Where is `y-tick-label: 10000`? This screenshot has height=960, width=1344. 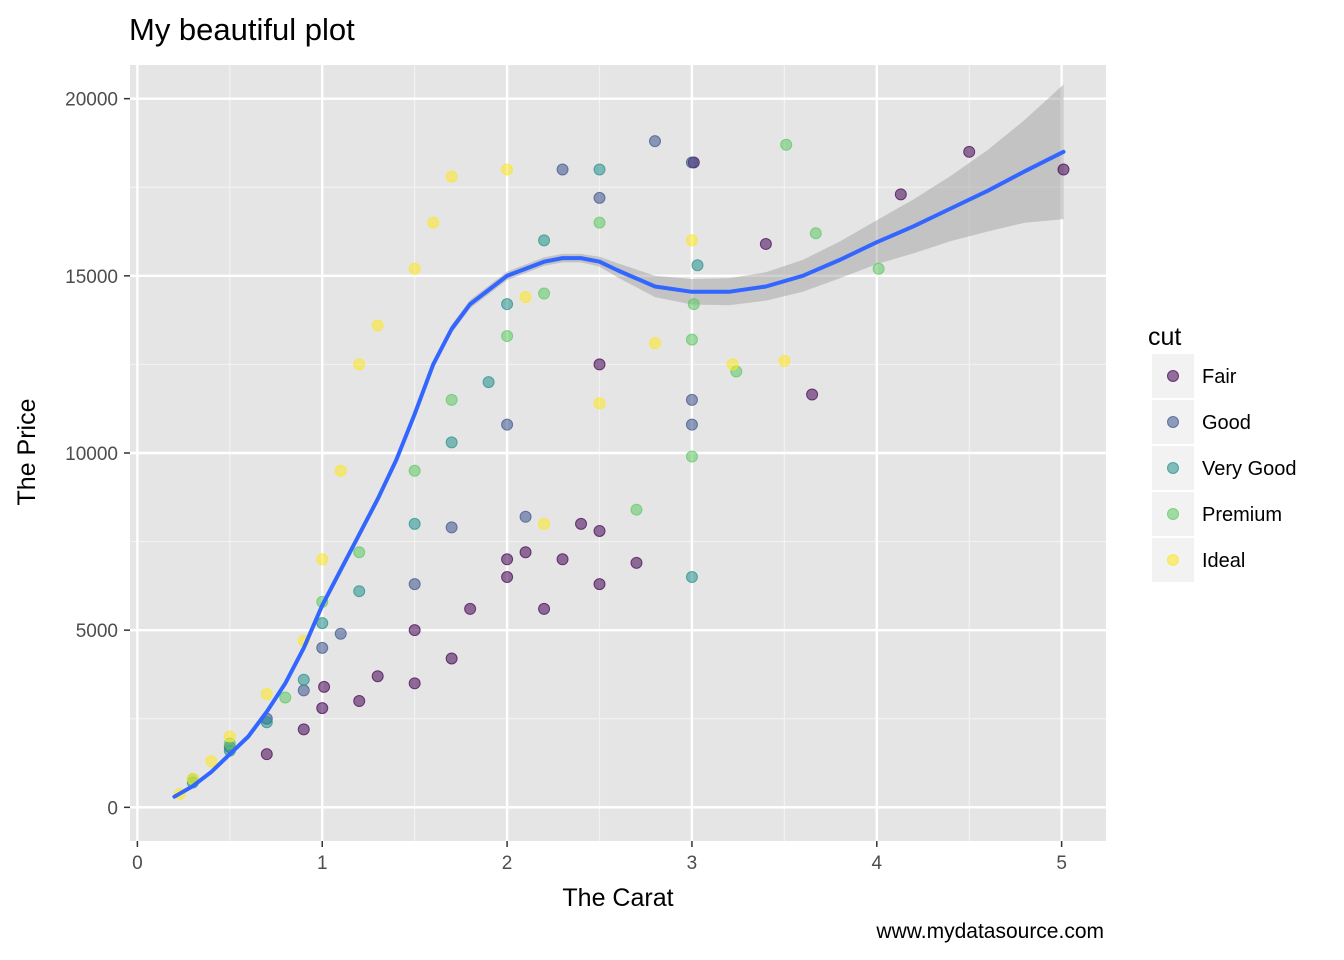 y-tick-label: 10000 is located at coordinates (91, 454).